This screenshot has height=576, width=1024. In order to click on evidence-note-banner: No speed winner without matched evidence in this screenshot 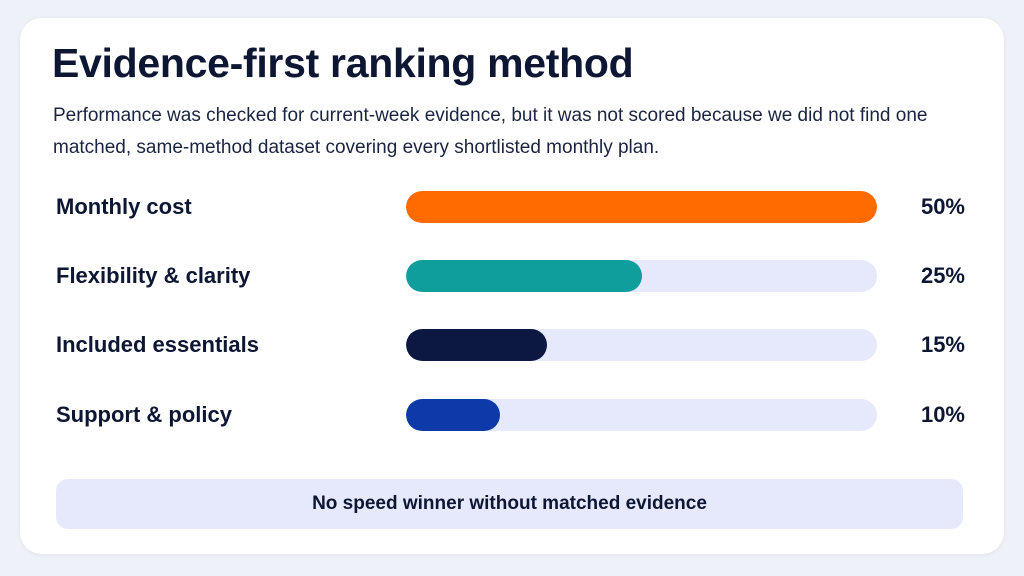, I will do `click(509, 504)`.